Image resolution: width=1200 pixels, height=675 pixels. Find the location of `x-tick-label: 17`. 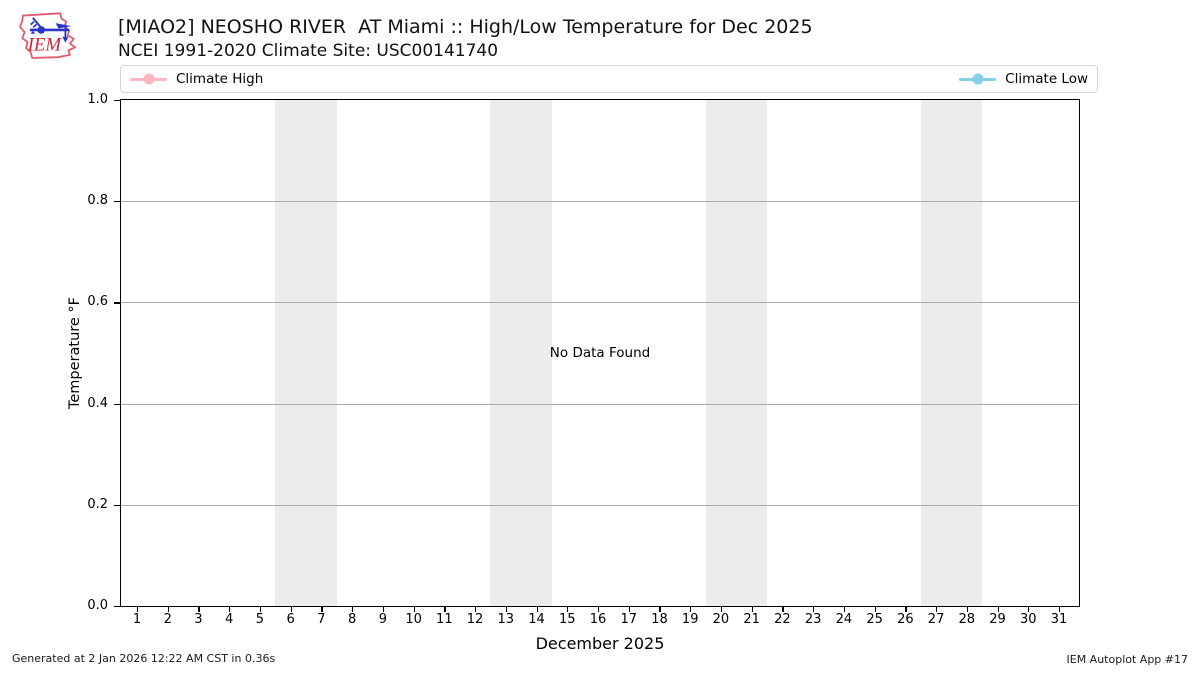

x-tick-label: 17 is located at coordinates (628, 619).